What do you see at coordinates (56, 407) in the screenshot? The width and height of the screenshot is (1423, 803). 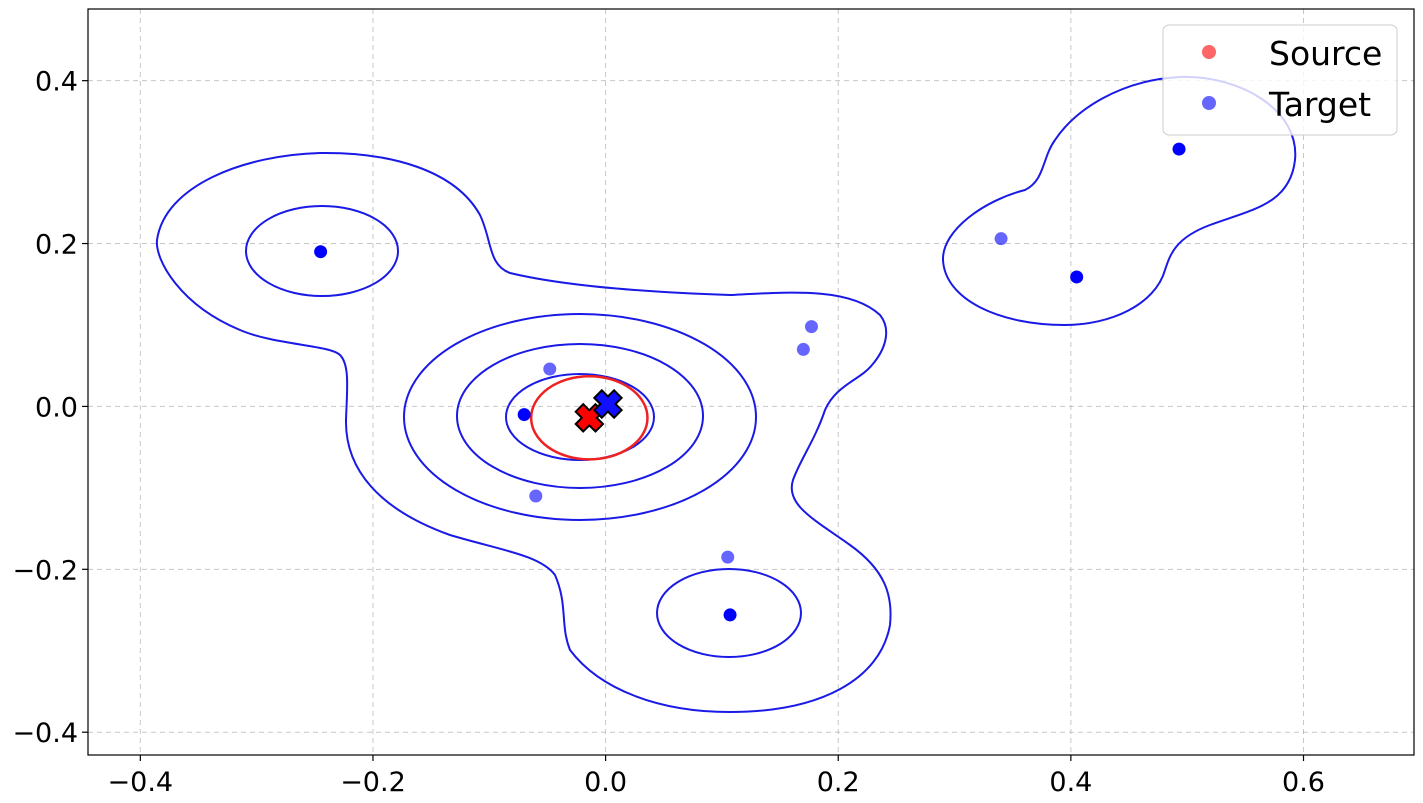 I see `y-tick-label: 0.0` at bounding box center [56, 407].